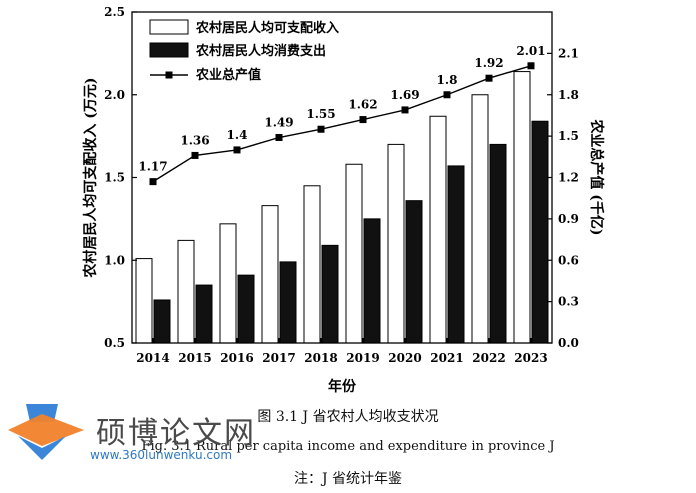 The width and height of the screenshot is (696, 493). I want to click on x-tick-label: 2015, so click(194, 358).